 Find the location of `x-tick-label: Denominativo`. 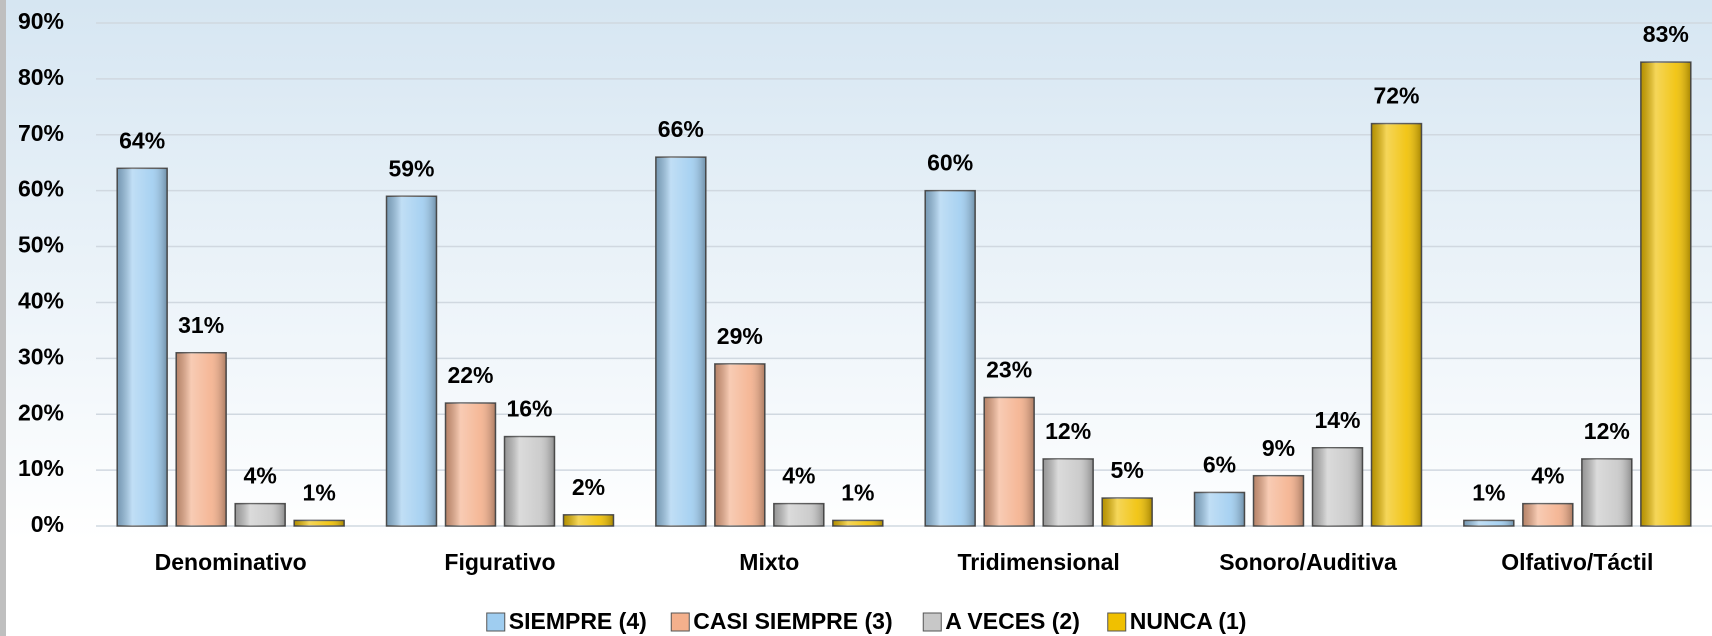

x-tick-label: Denominativo is located at coordinates (231, 562).